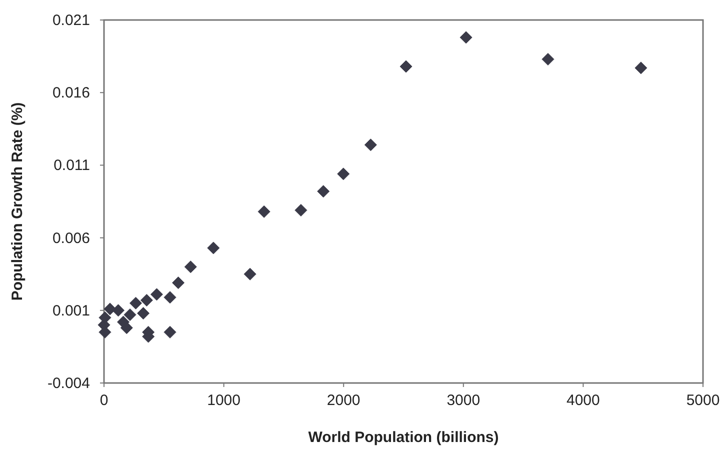 The image size is (727, 459). Describe the element at coordinates (223, 400) in the screenshot. I see `x-tick-label: 1000` at that location.